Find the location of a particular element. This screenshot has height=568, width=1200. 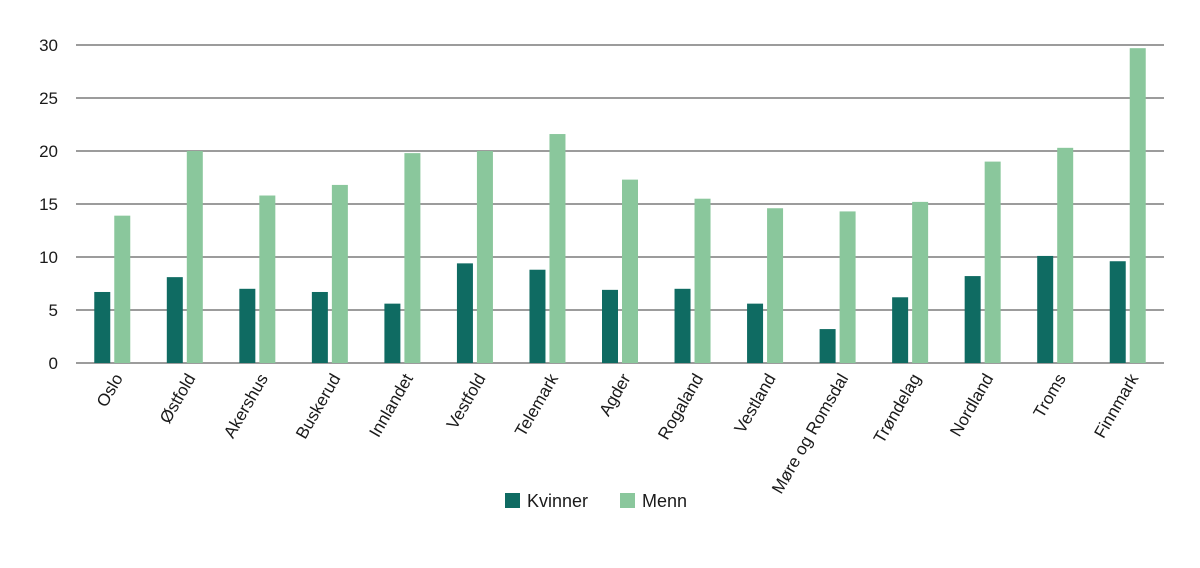

x-tick-label: Trøndelag is located at coordinates (897, 408).